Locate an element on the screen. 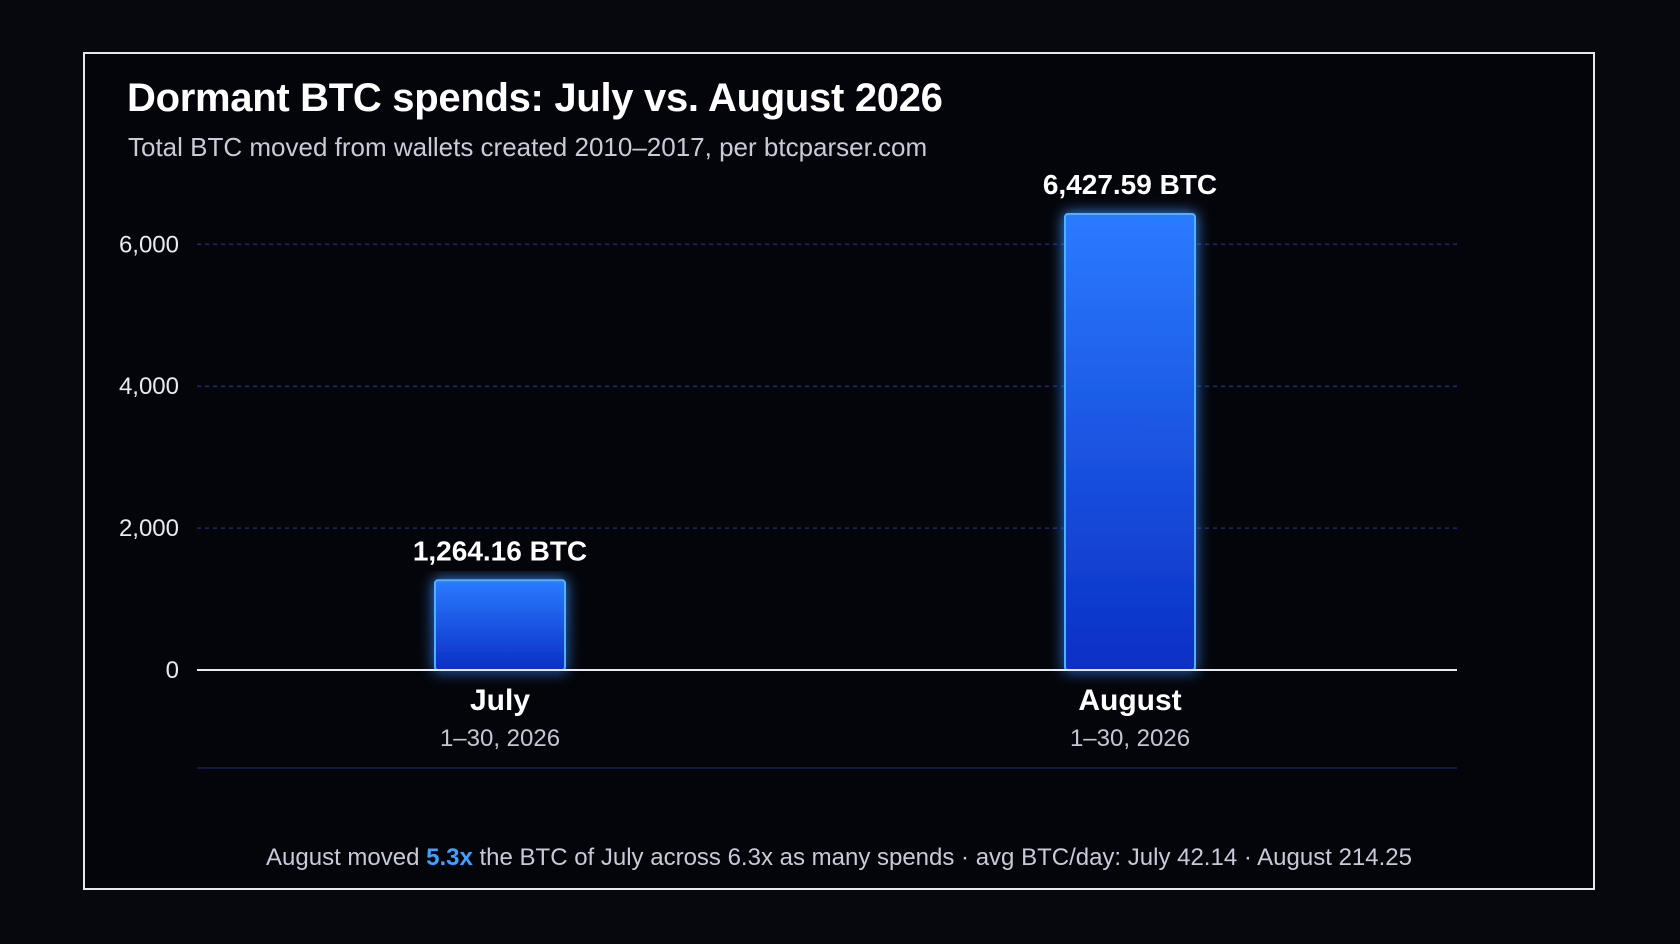 Image resolution: width=1680 pixels, height=944 pixels. bar-july is located at coordinates (500, 625).